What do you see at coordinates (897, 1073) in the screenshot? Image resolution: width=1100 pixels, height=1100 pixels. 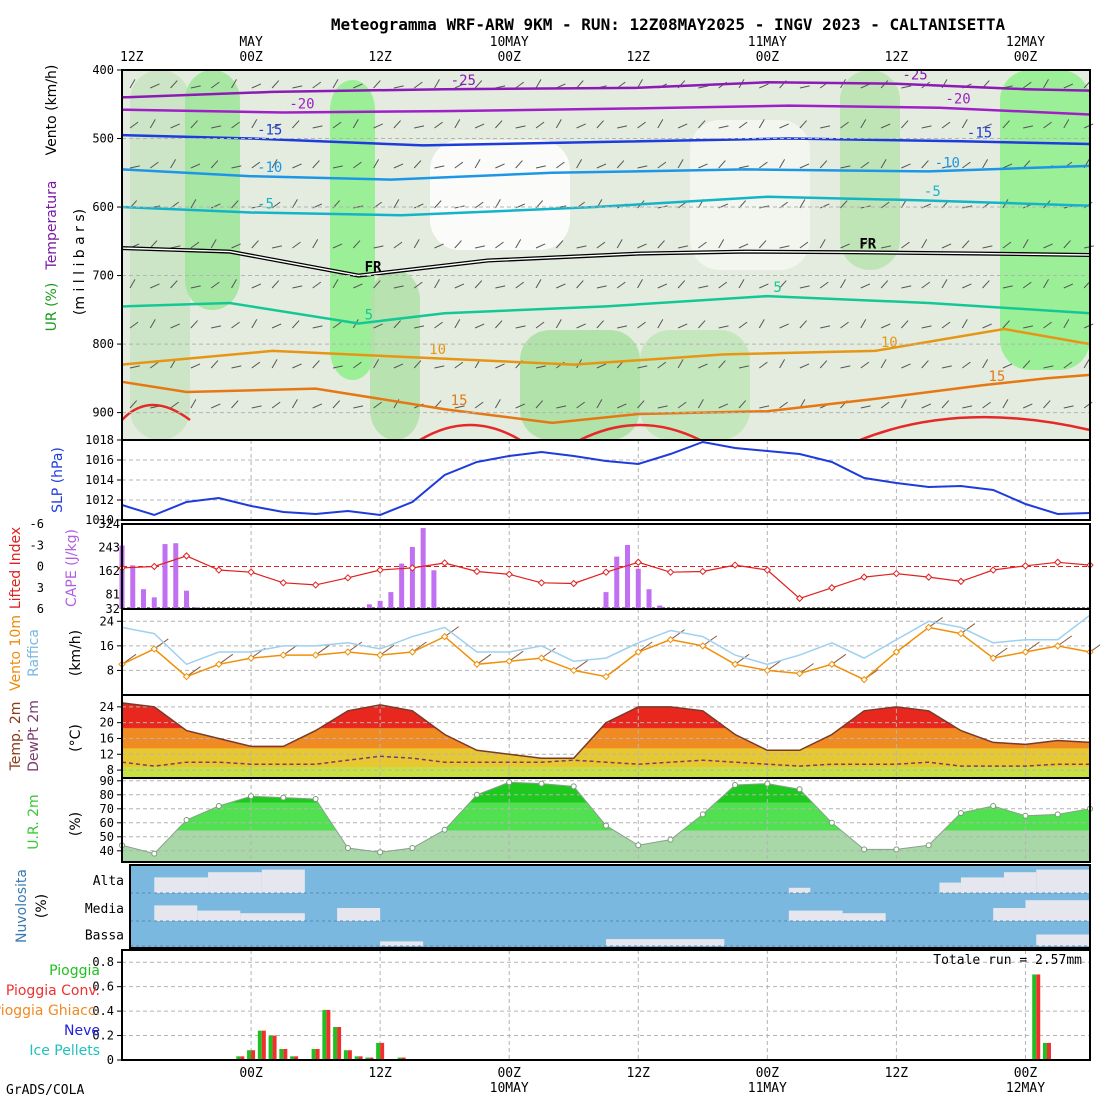 I see `bottom-axis-label-5: 12Z` at bounding box center [897, 1073].